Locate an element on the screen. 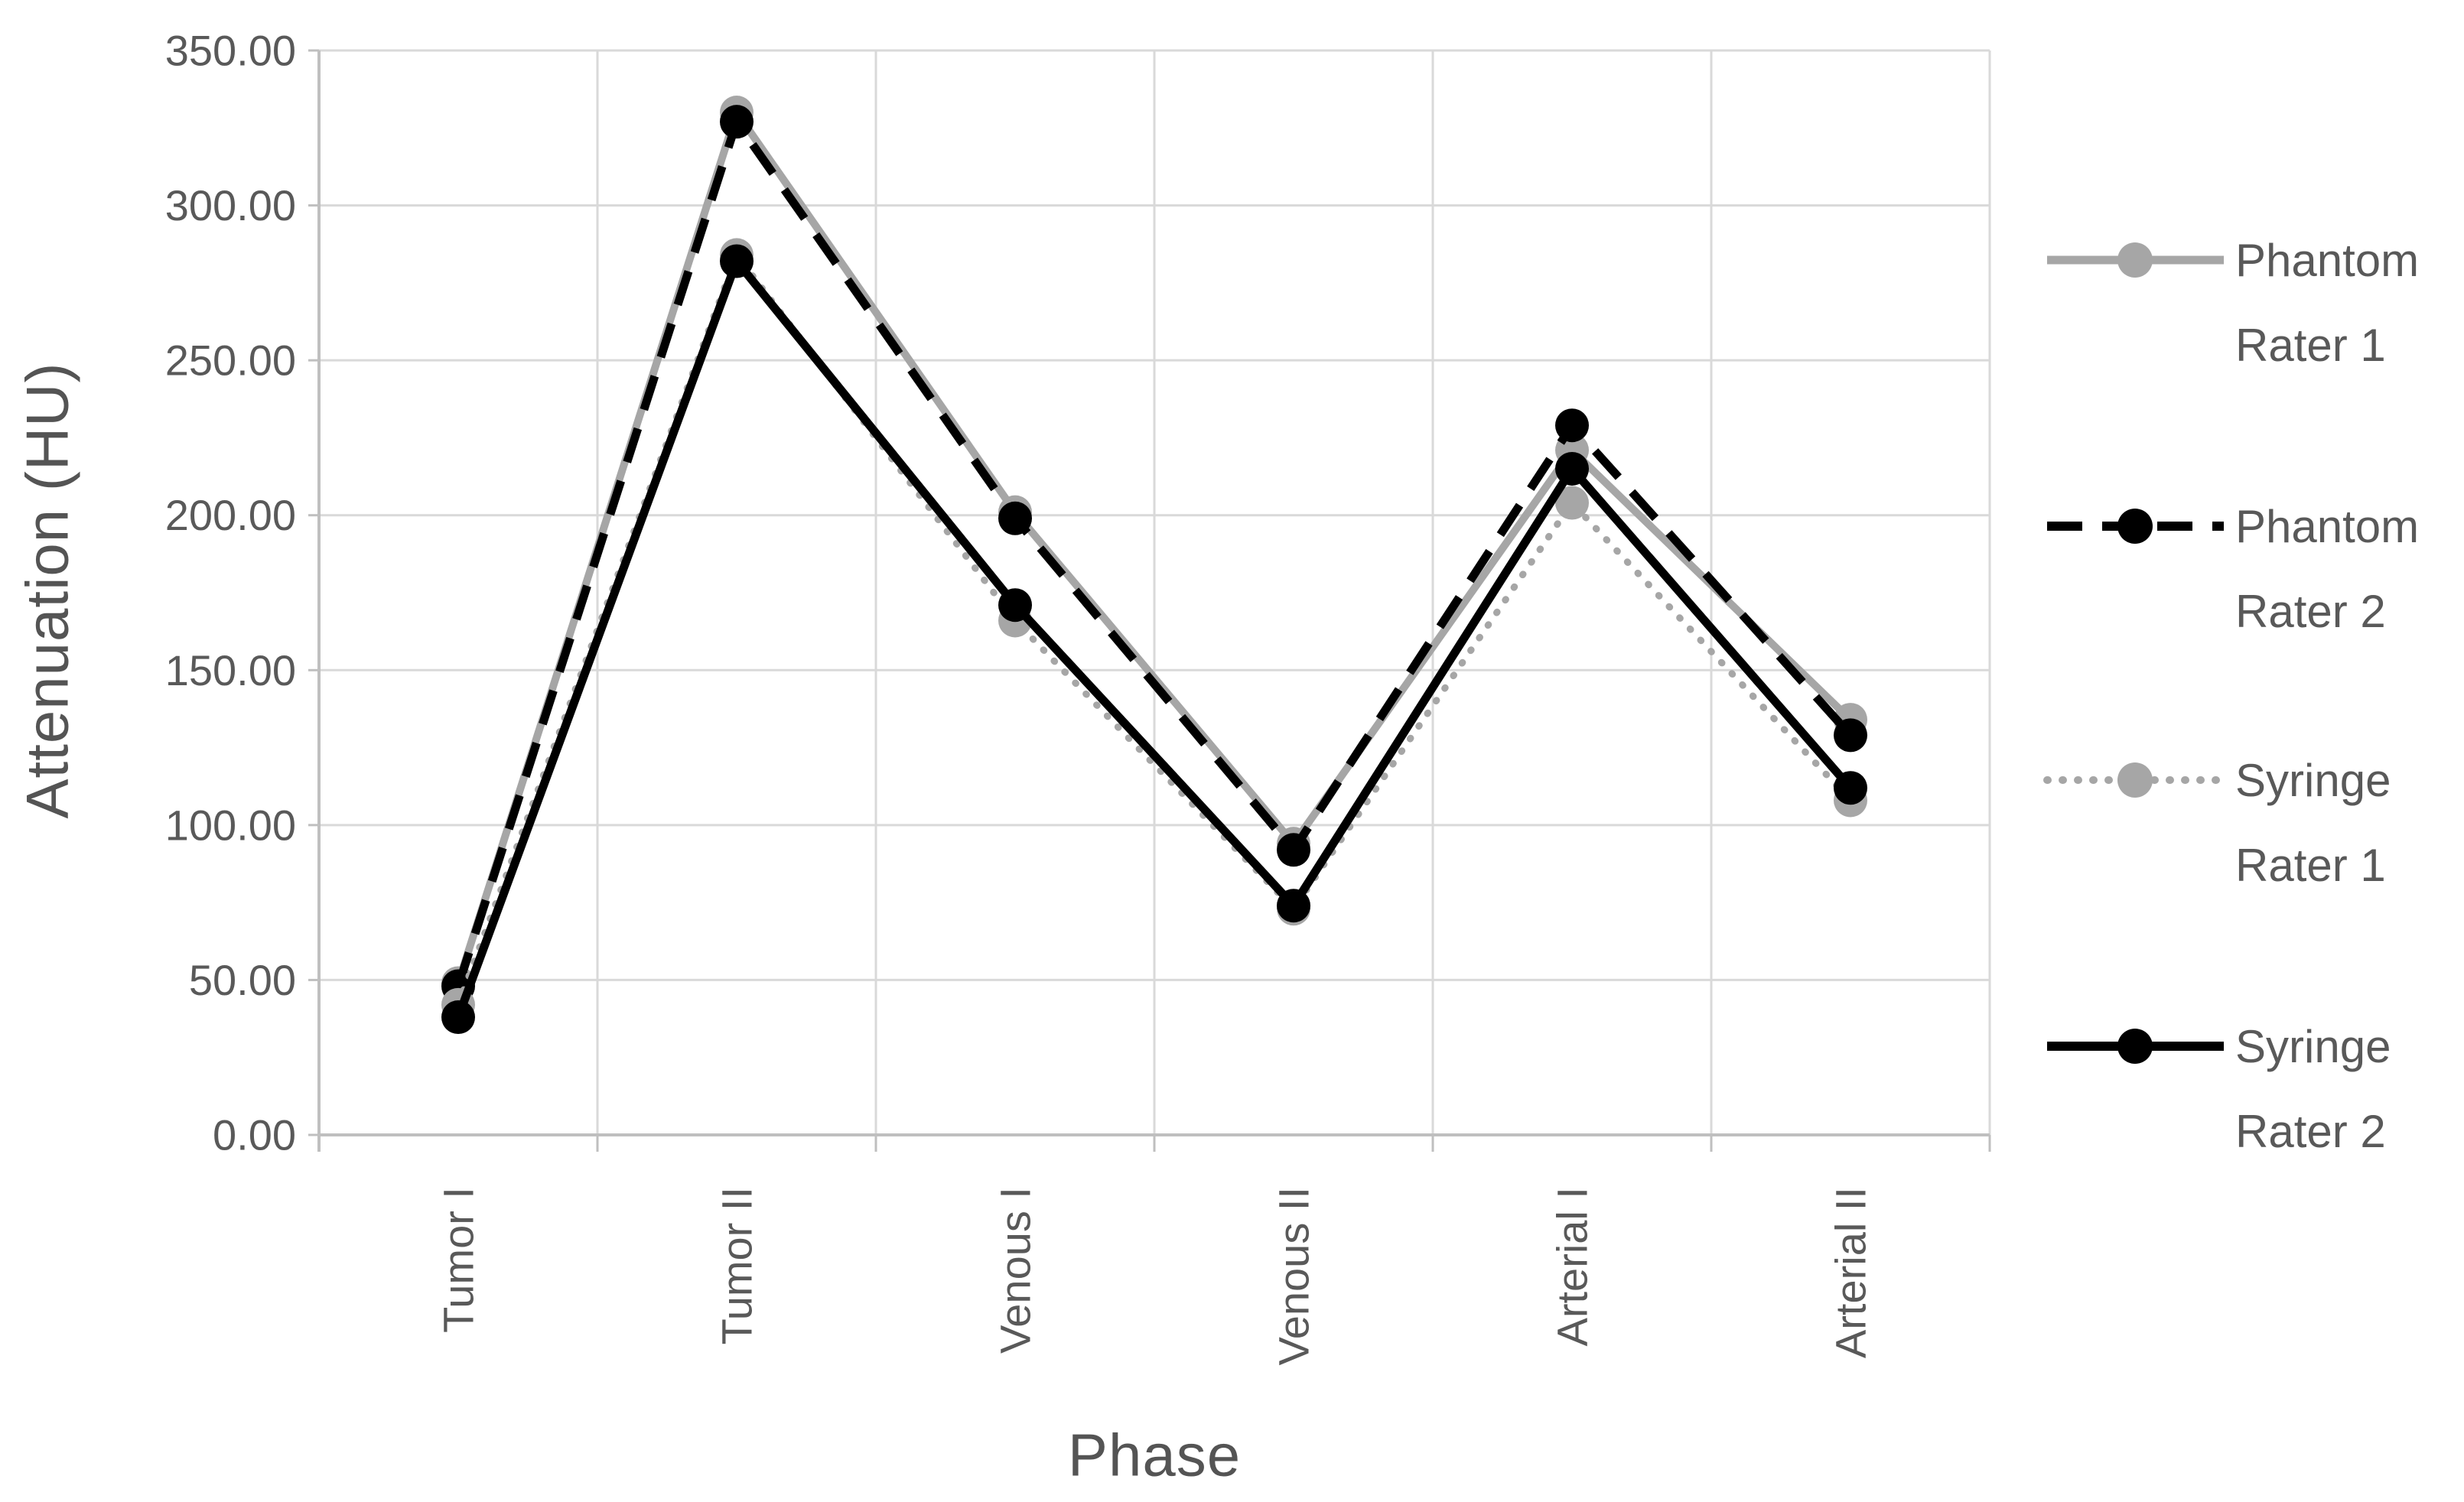 The width and height of the screenshot is (2464, 1502). legend-entry-syringe-rater-2: Syringe Rater 2 is located at coordinates (2219, 1089).